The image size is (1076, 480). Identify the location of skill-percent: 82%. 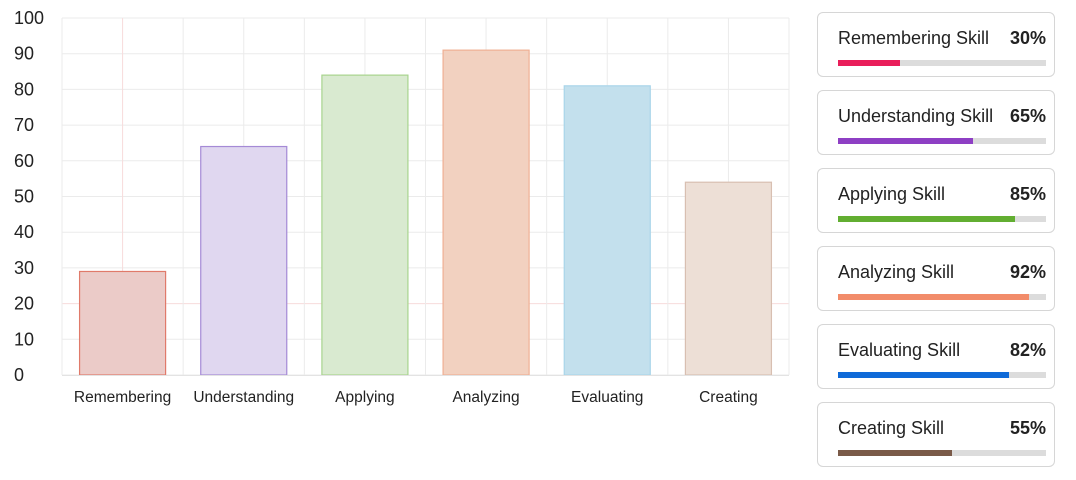
(1027, 350).